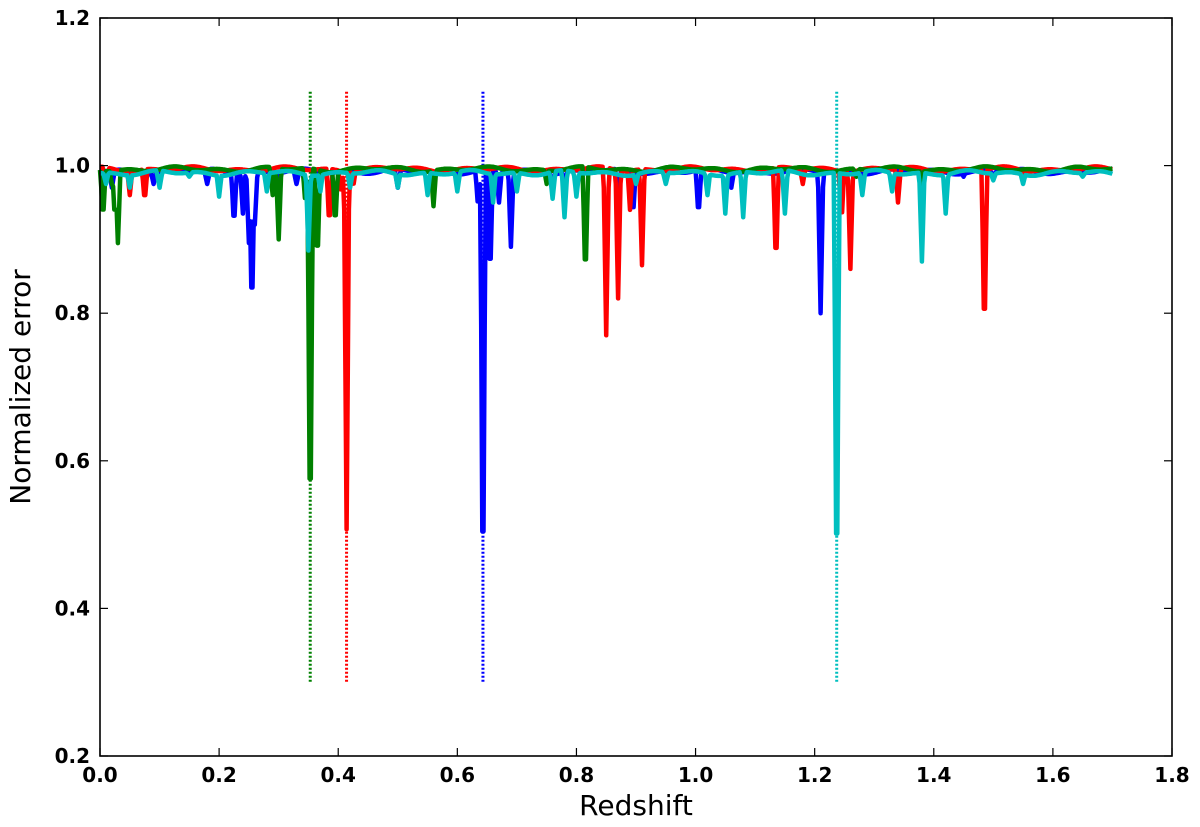 This screenshot has height=827, width=1200. Describe the element at coordinates (72, 18) in the screenshot. I see `y-tick-label: 1.2` at that location.